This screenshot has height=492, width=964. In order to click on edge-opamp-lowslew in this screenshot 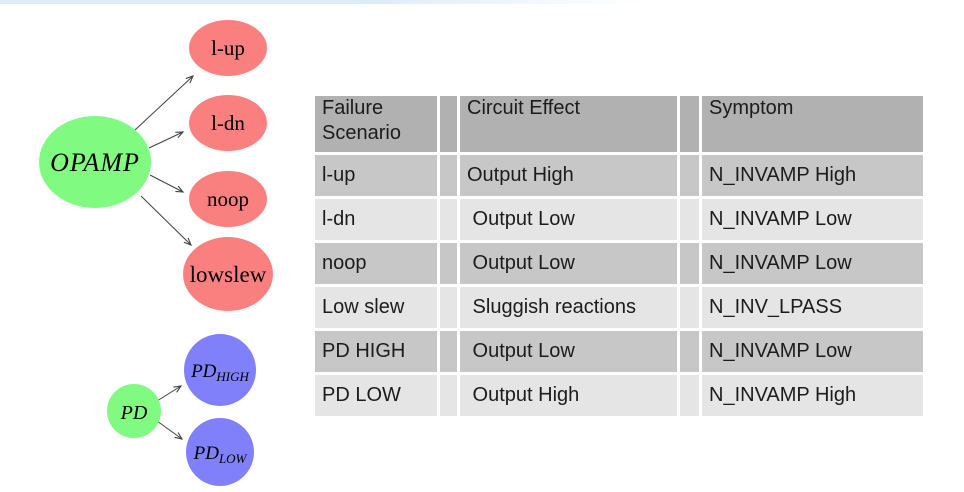, I will do `click(166, 220)`.